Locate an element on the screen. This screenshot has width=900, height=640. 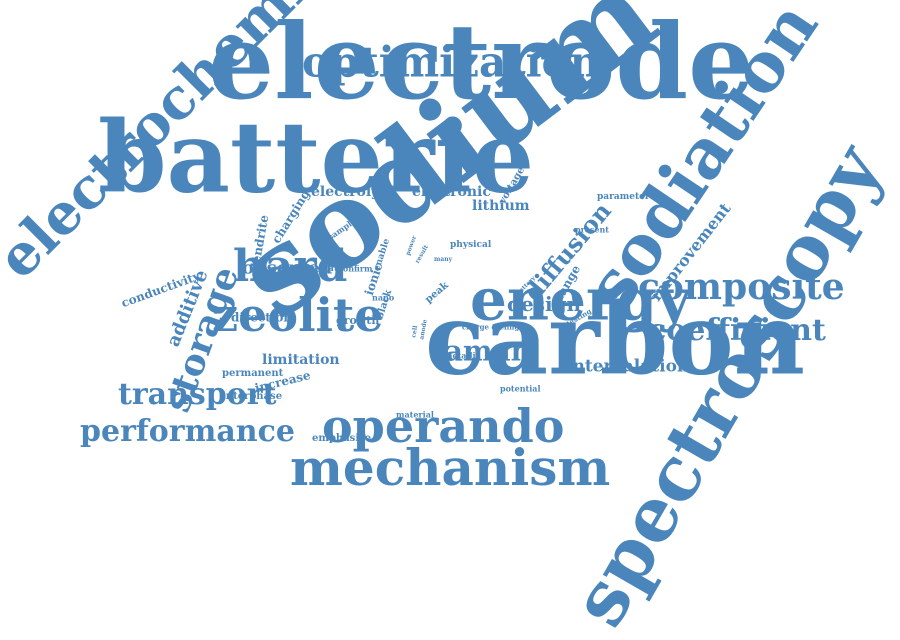
word-electrode: electrode is located at coordinates (481, 61).